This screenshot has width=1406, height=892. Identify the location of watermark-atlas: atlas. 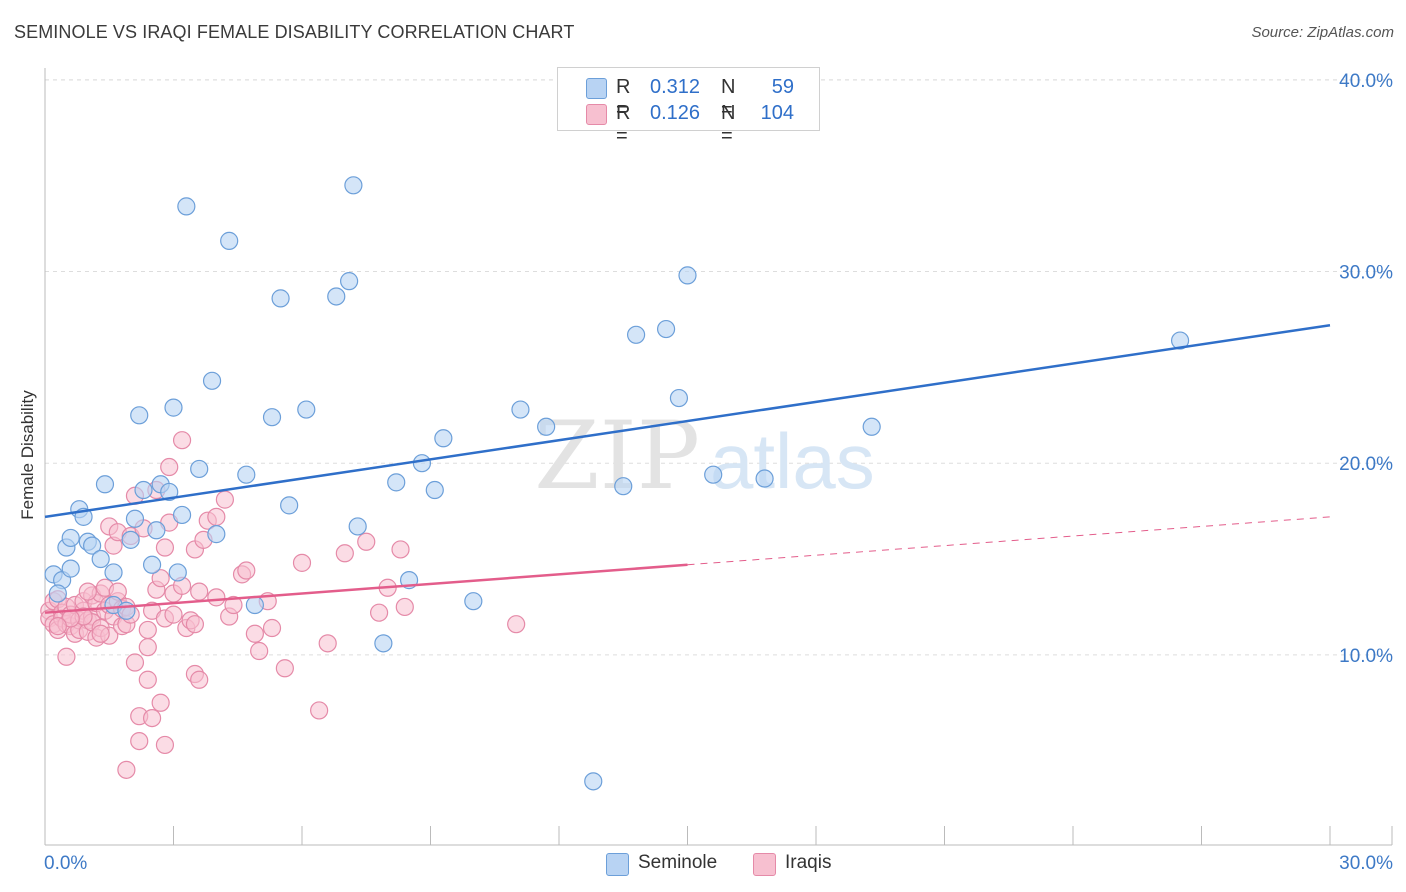
(792, 461).